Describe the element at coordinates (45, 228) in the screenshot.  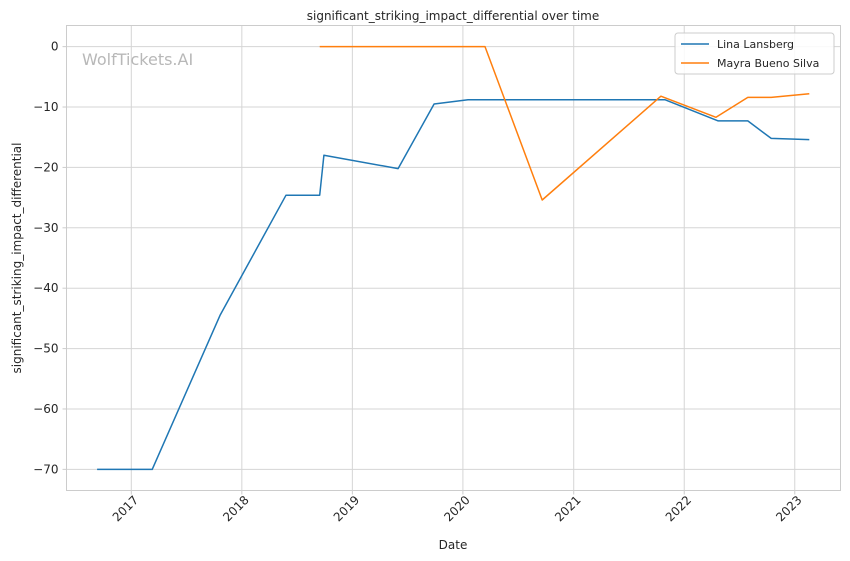
I see `y-tick-label: −30` at that location.